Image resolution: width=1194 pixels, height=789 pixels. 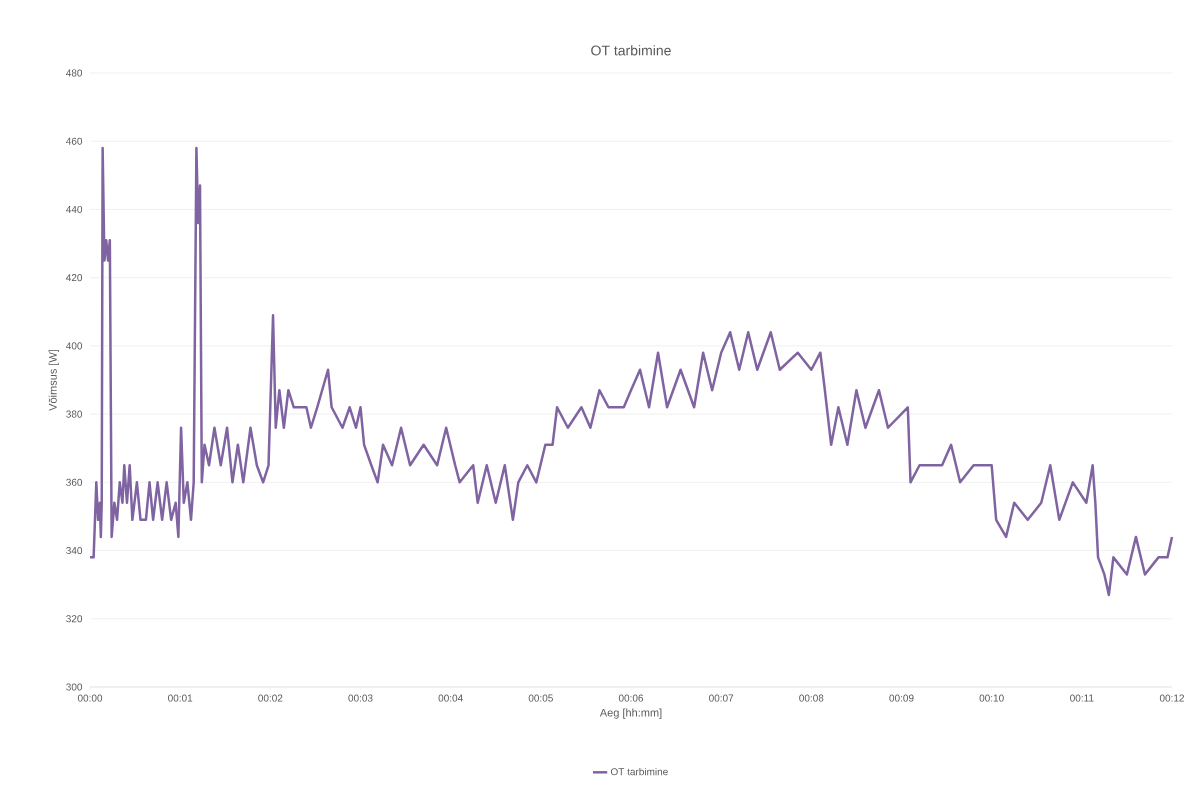 I want to click on y-tick-label: 360, so click(x=74, y=482).